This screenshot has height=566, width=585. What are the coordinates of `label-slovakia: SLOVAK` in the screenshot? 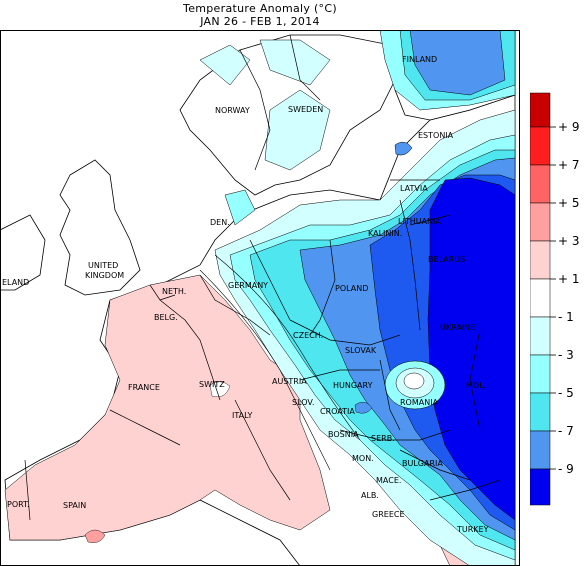 It's located at (361, 350).